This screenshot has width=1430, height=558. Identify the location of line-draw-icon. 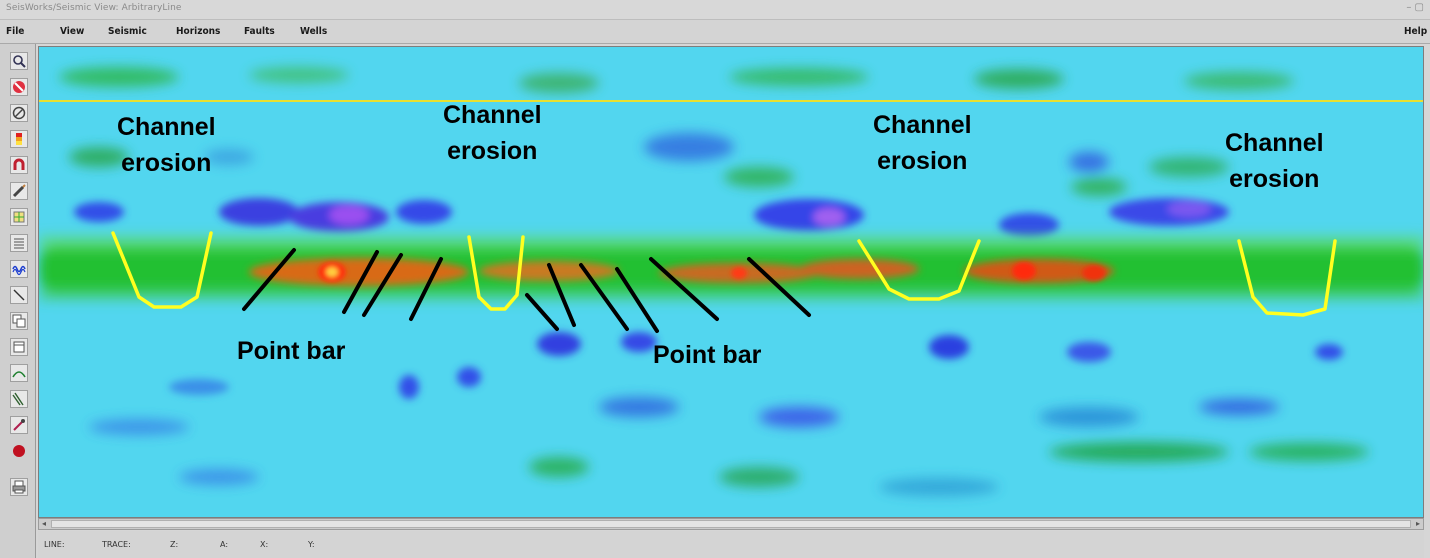
(19, 295).